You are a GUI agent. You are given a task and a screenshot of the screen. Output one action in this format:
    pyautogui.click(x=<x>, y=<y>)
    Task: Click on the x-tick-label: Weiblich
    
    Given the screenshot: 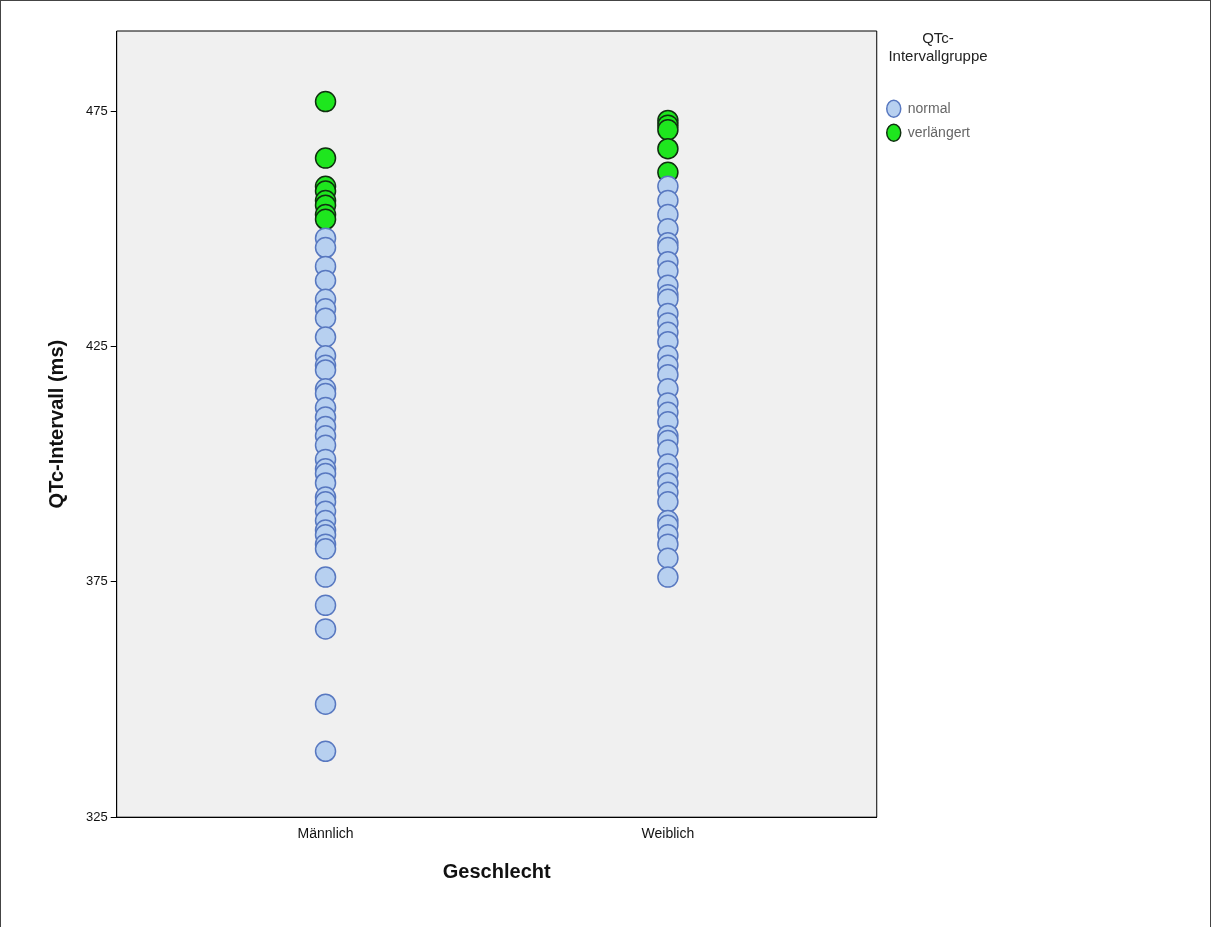 What is the action you would take?
    pyautogui.click(x=668, y=833)
    